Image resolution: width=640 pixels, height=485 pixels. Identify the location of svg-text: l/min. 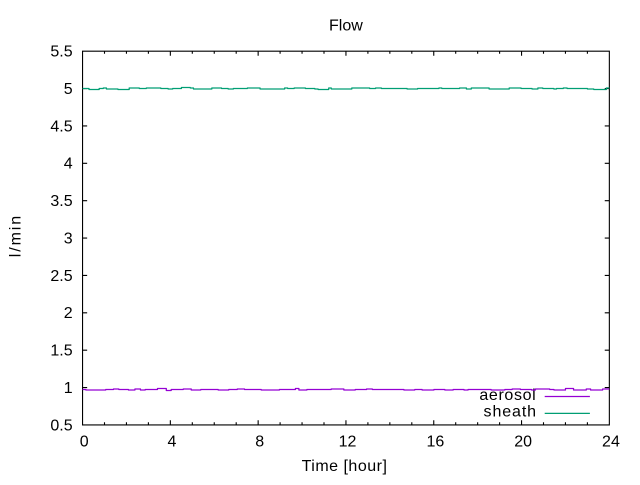
(16, 235).